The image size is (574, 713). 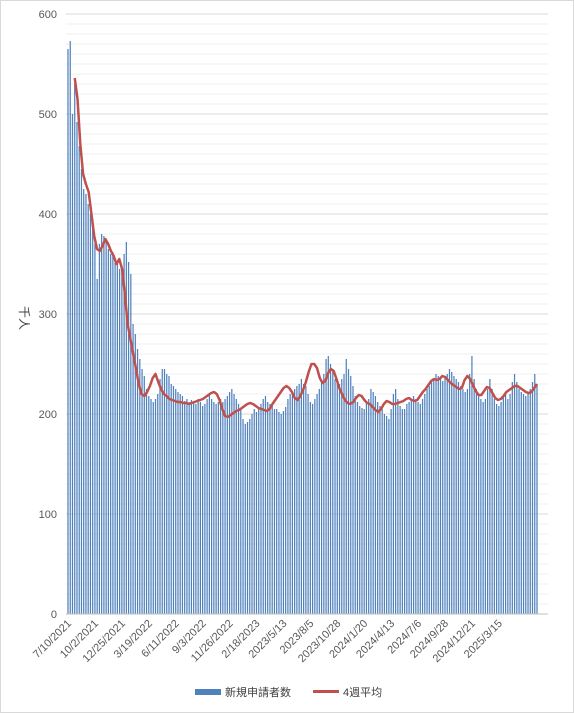 I want to click on y-tick-label: 600, so click(x=48, y=15).